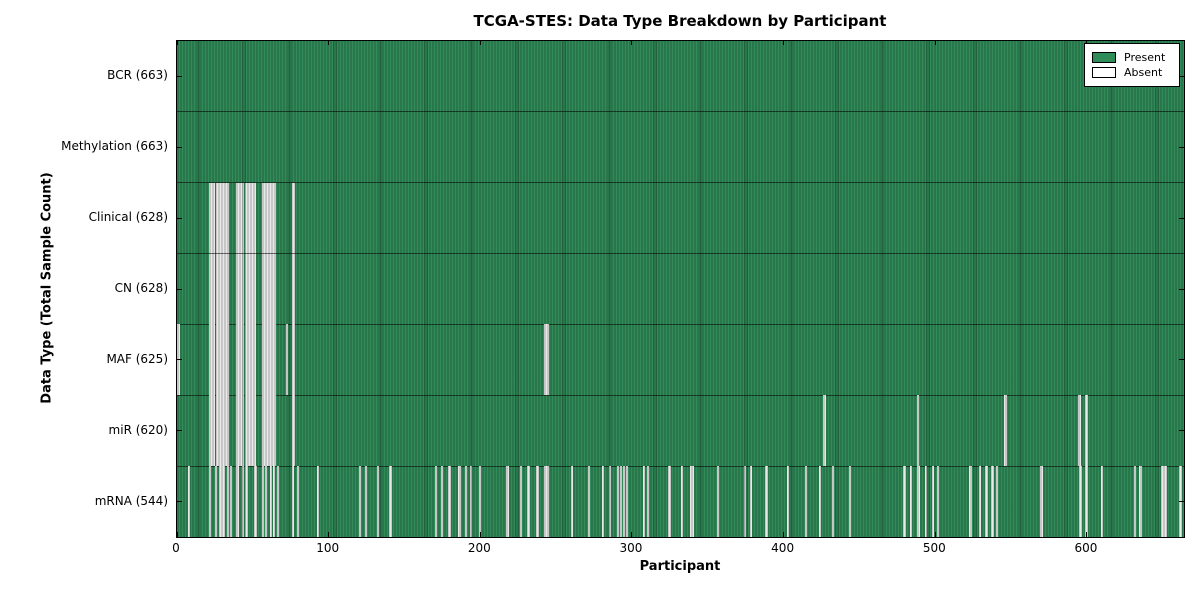 The height and width of the screenshot is (600, 1200). I want to click on y-tick-label: mRNA (544), so click(131, 500).